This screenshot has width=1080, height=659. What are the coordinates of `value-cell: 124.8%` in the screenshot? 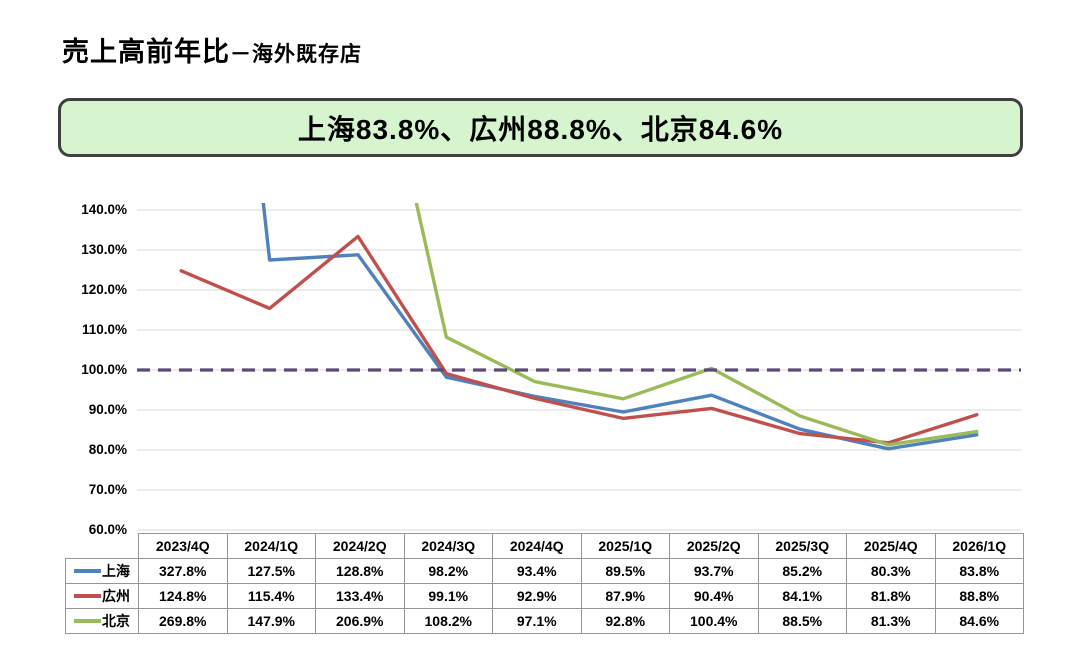 It's located at (183, 596).